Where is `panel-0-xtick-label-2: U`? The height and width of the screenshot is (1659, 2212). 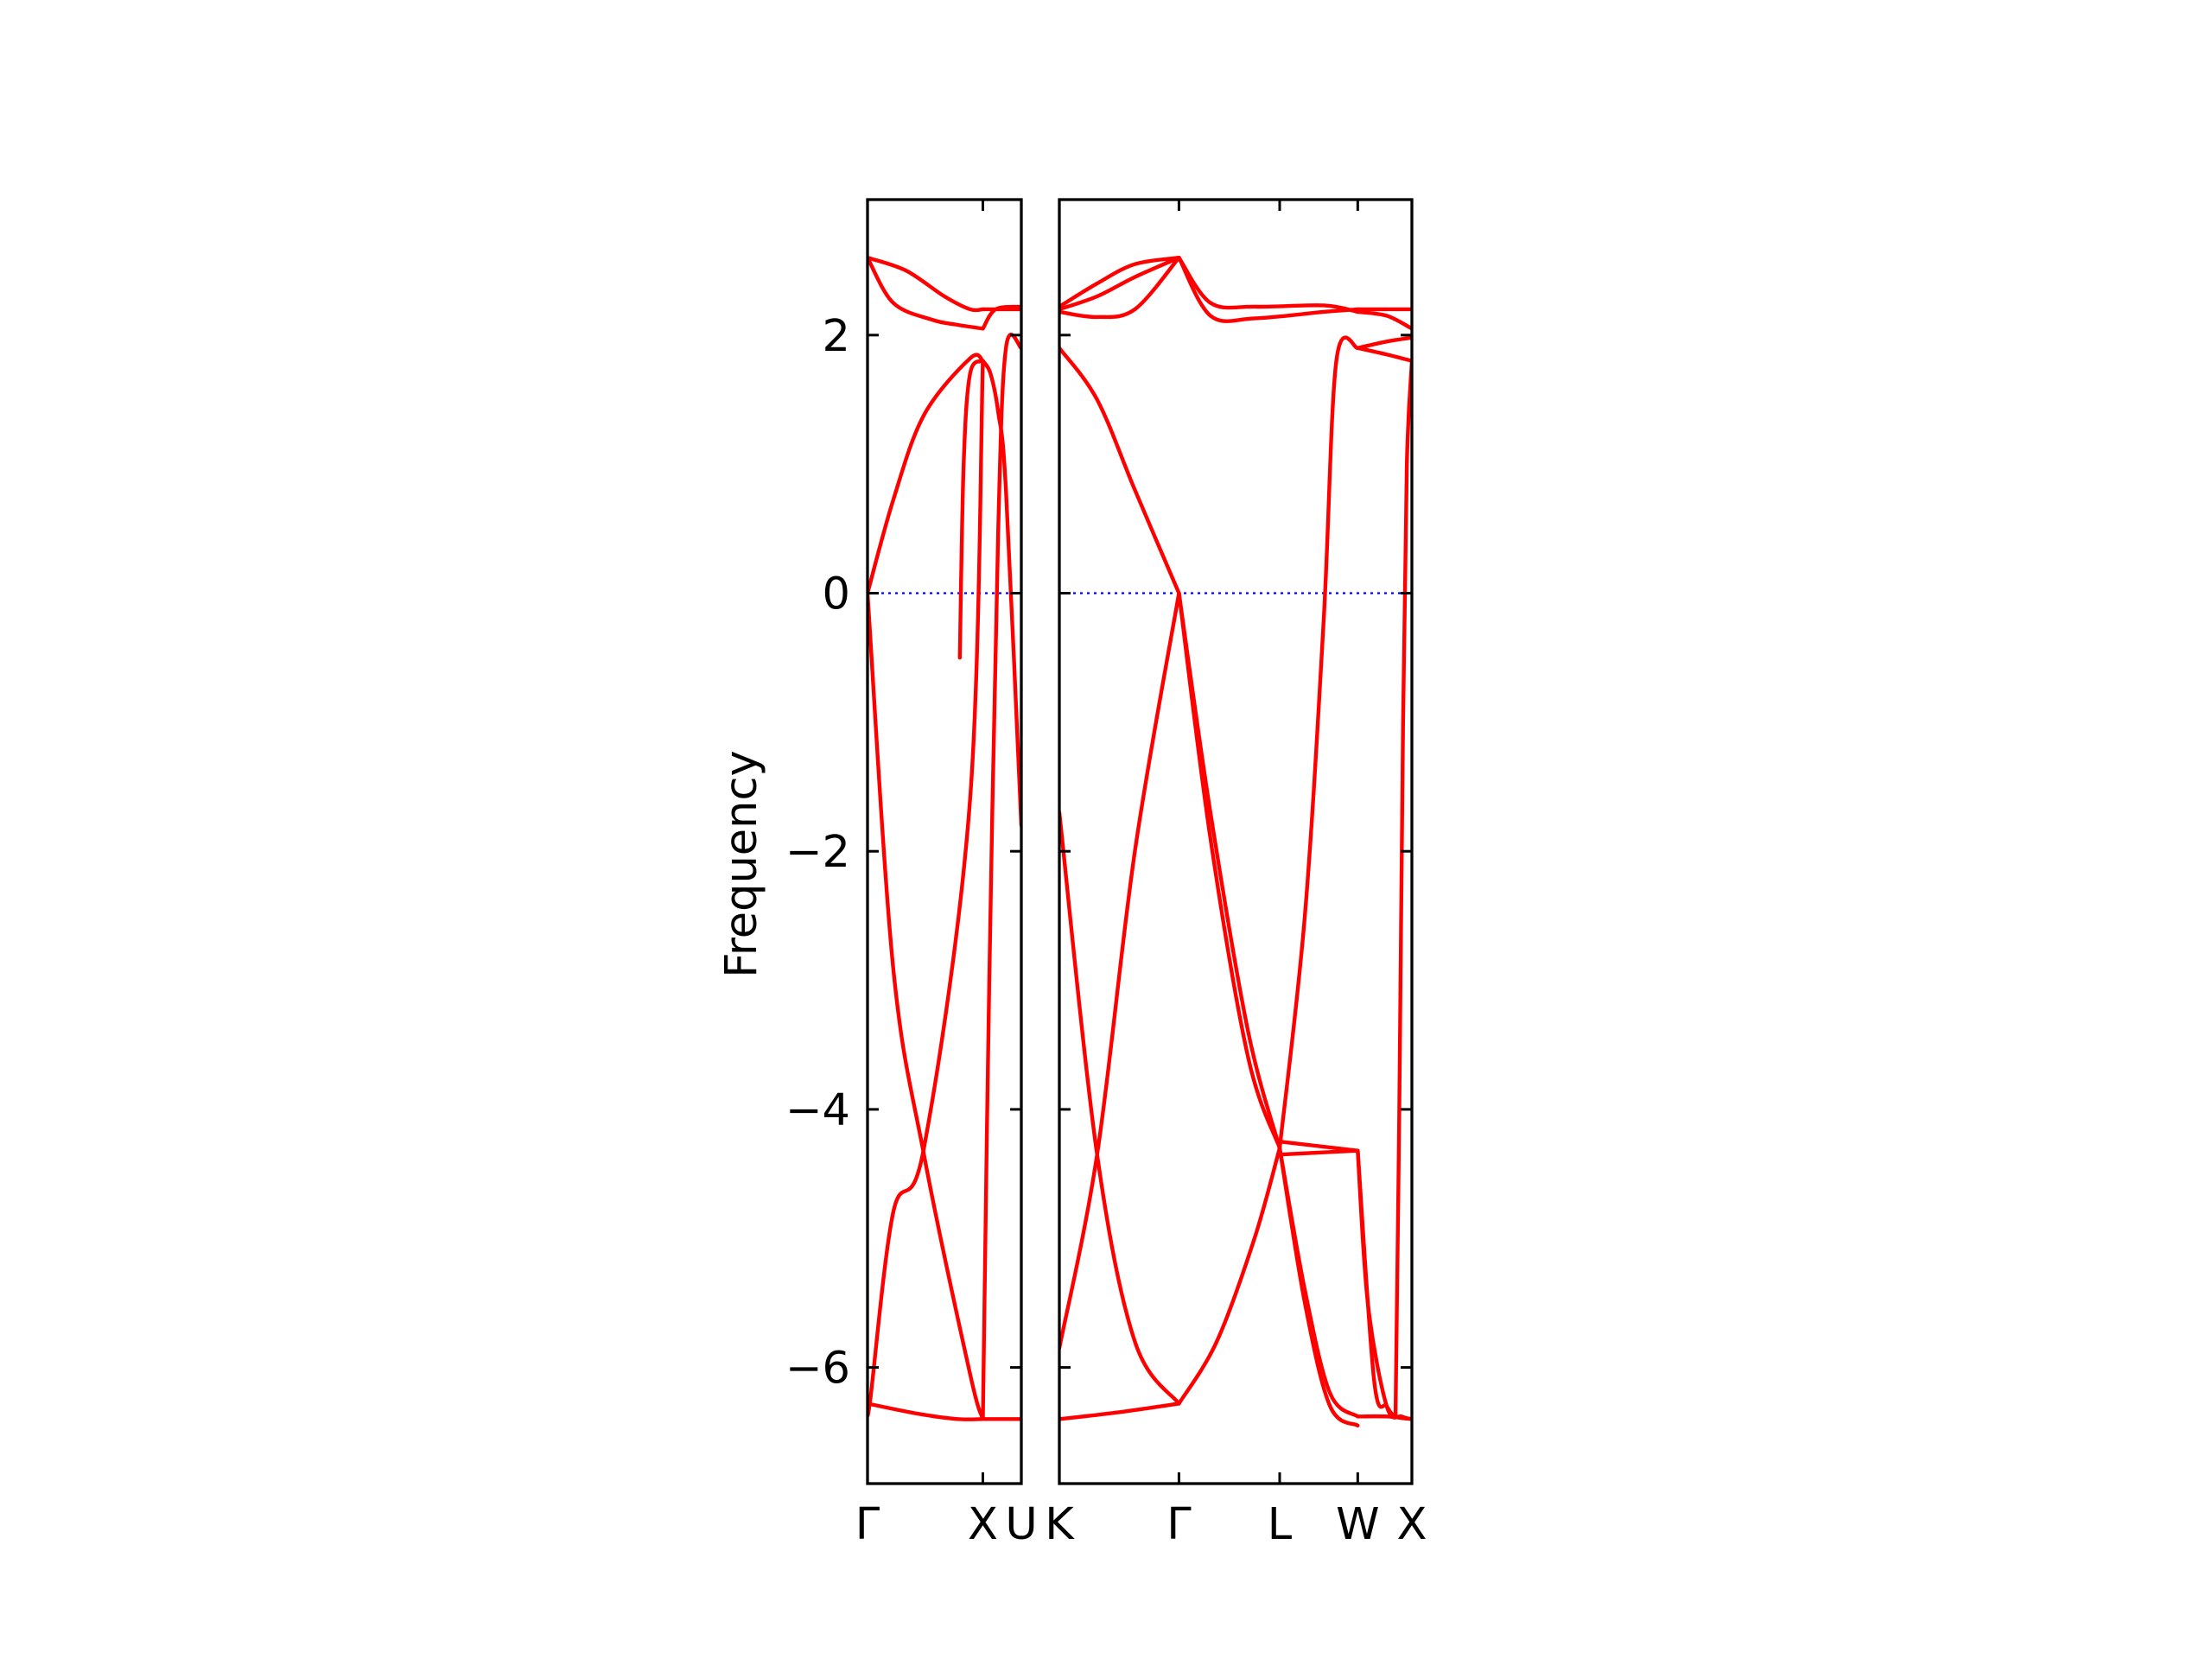
panel-0-xtick-label-2: U is located at coordinates (1021, 1524).